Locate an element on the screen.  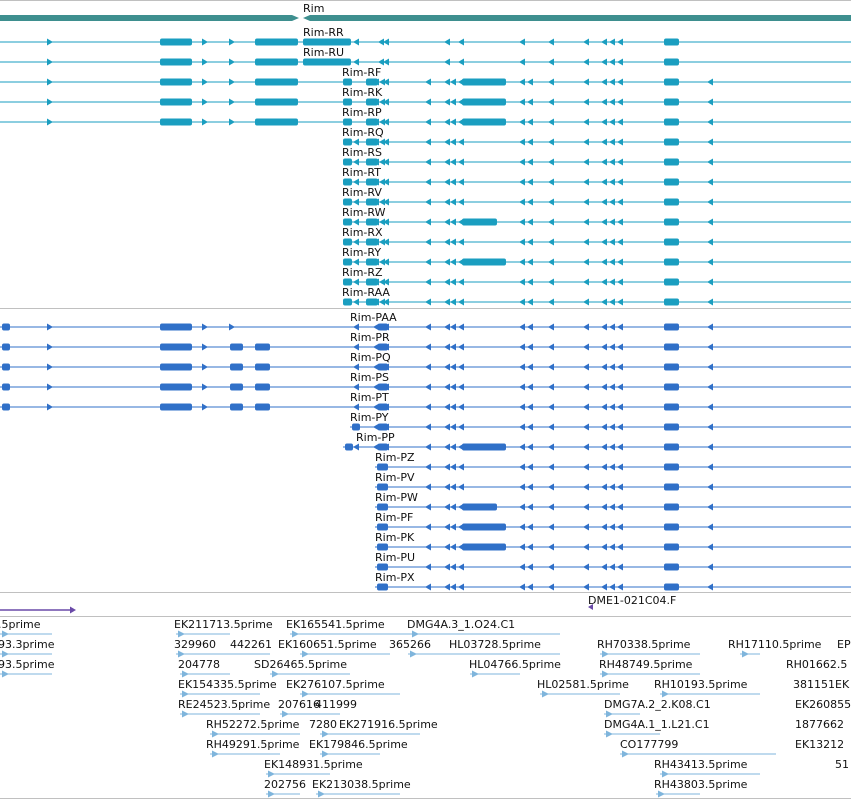
transcript-rim-pp is located at coordinates (597, 447).